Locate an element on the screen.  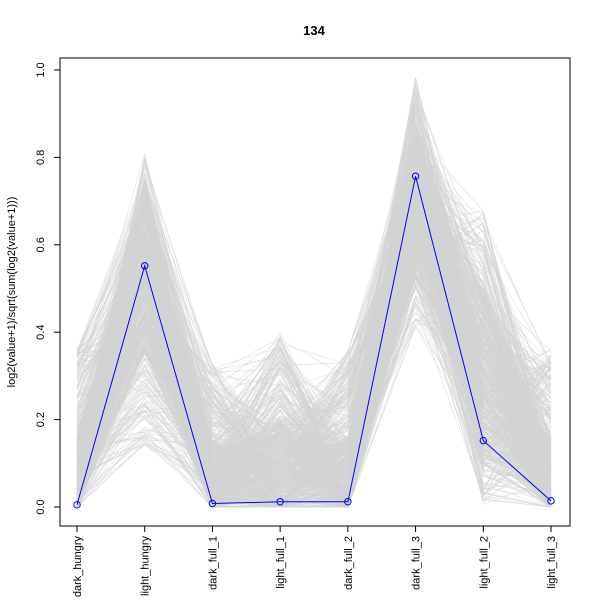
y-axis-label: log2(value+1)/sqrt(sum(log2(value+1))) is located at coordinates (12, 292).